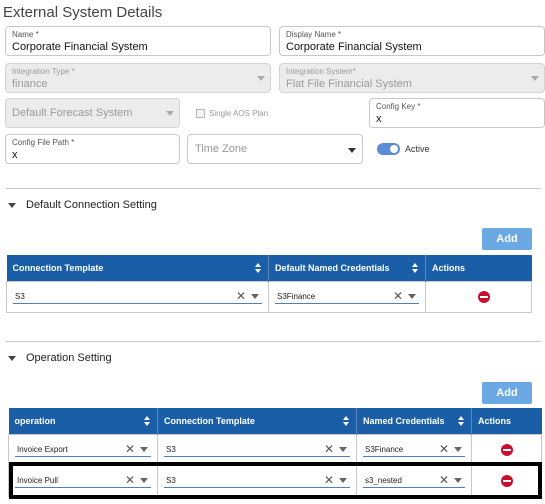 The height and width of the screenshot is (504, 545). Describe the element at coordinates (239, 113) in the screenshot. I see `single-aos-plan-label: Single AOS Plan` at that location.